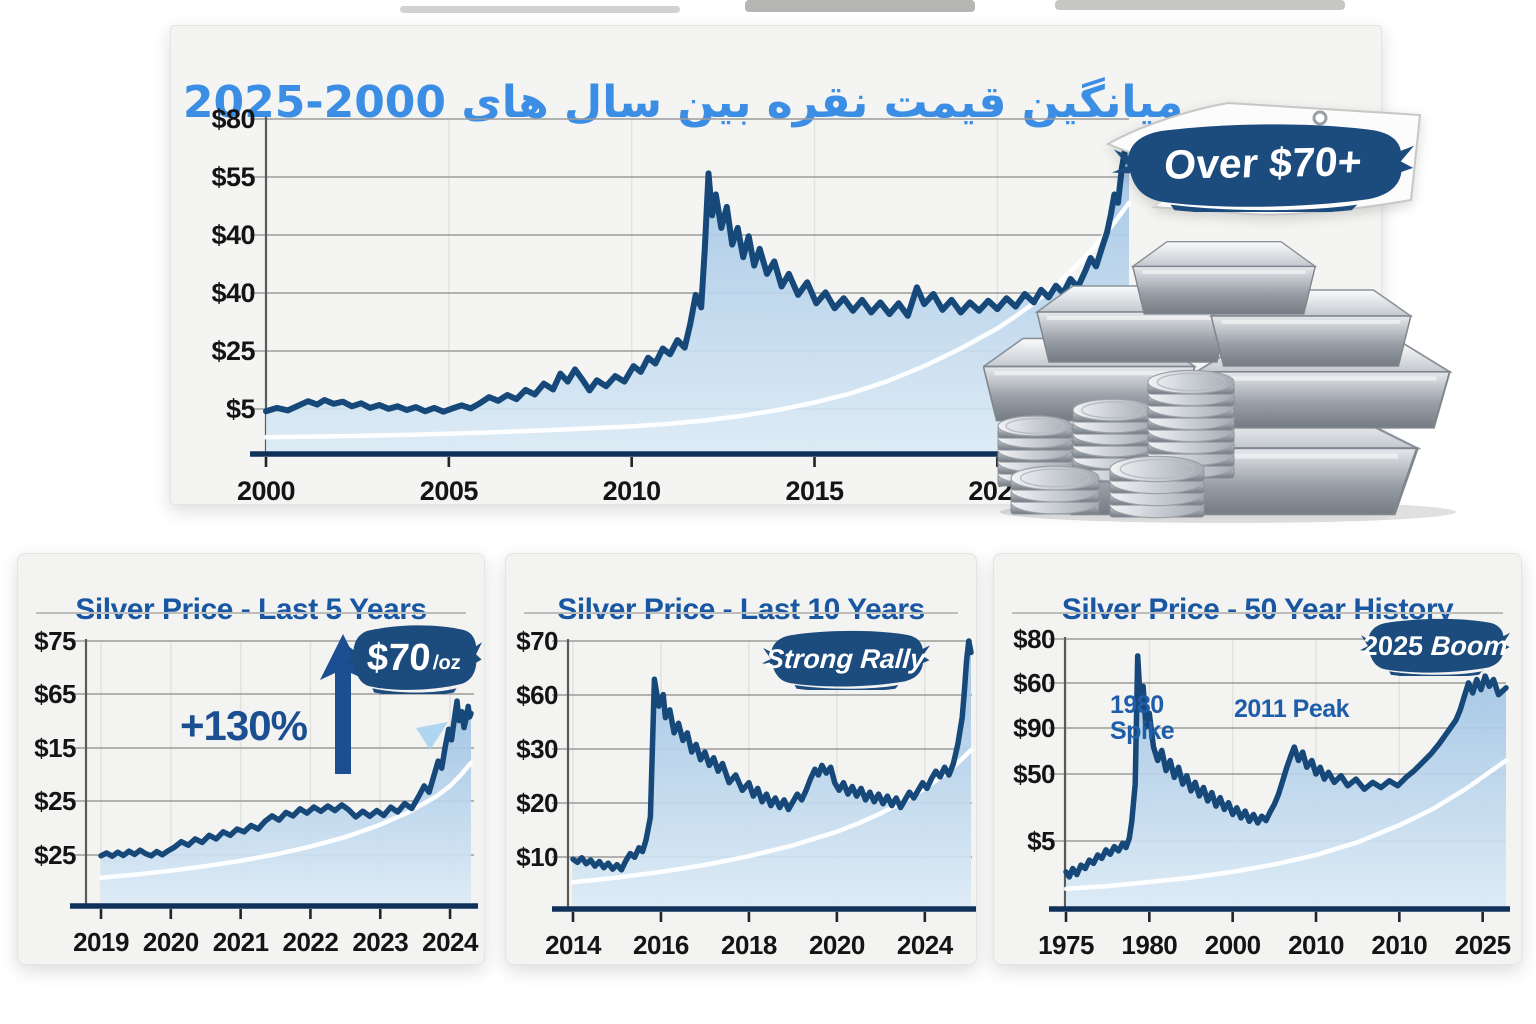  I want to click on badge-year: 2025, so click(1392, 645).